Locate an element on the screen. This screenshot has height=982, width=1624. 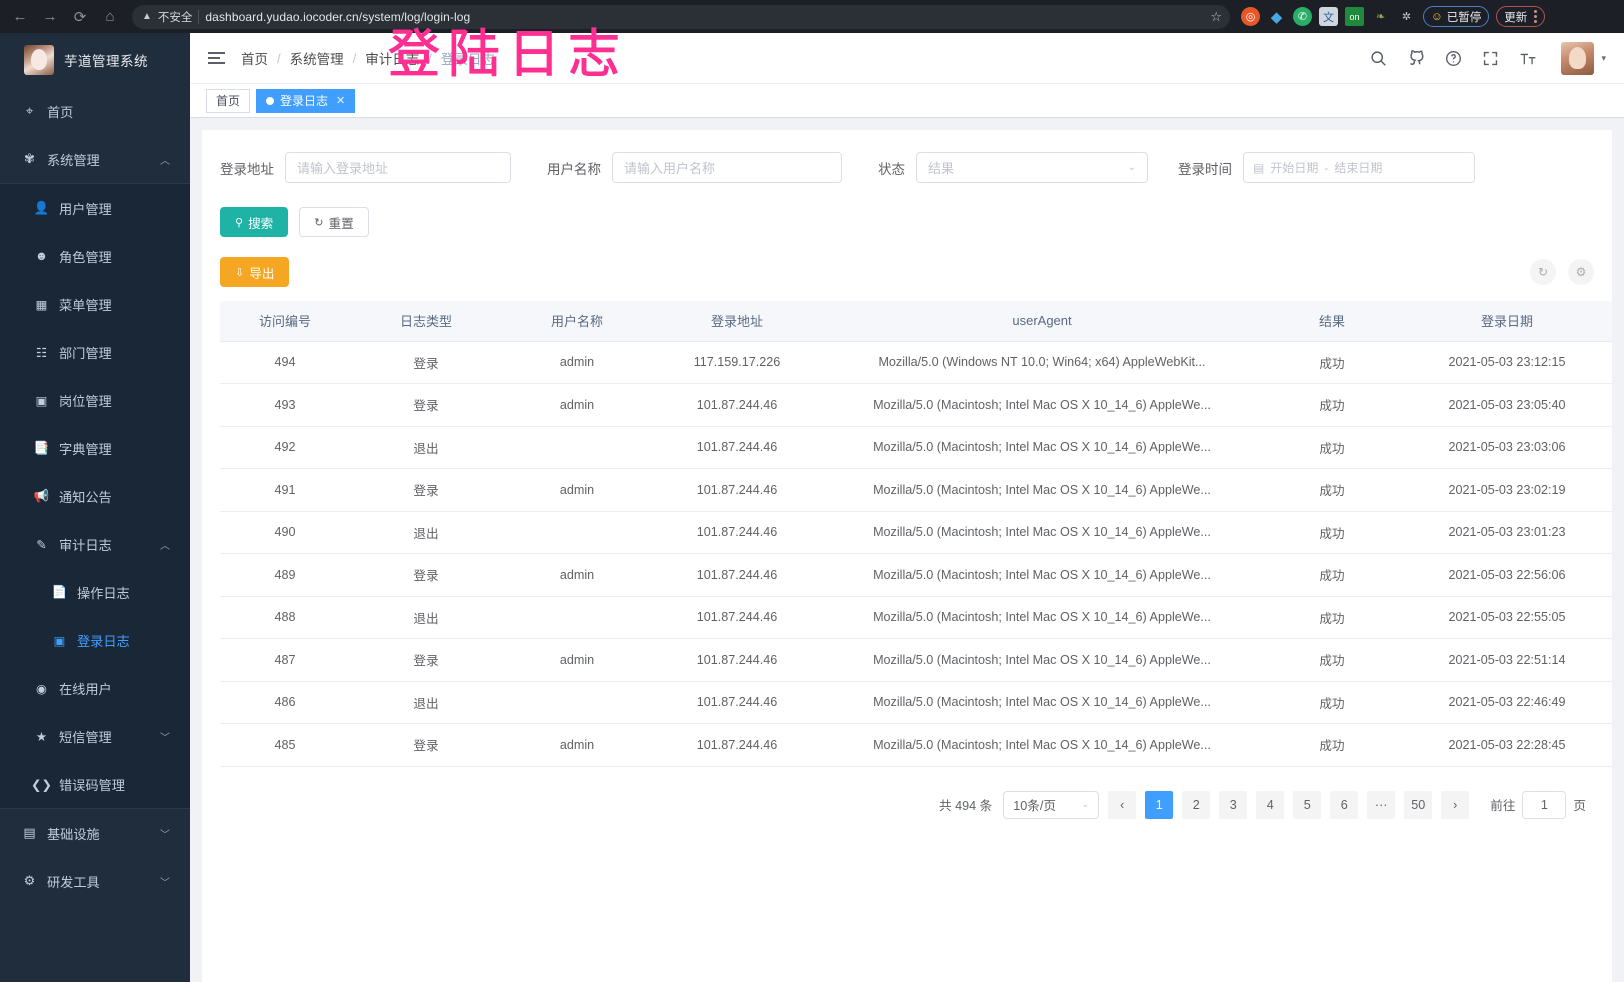
page-jump: 前往 1 页 is located at coordinates (1538, 804).